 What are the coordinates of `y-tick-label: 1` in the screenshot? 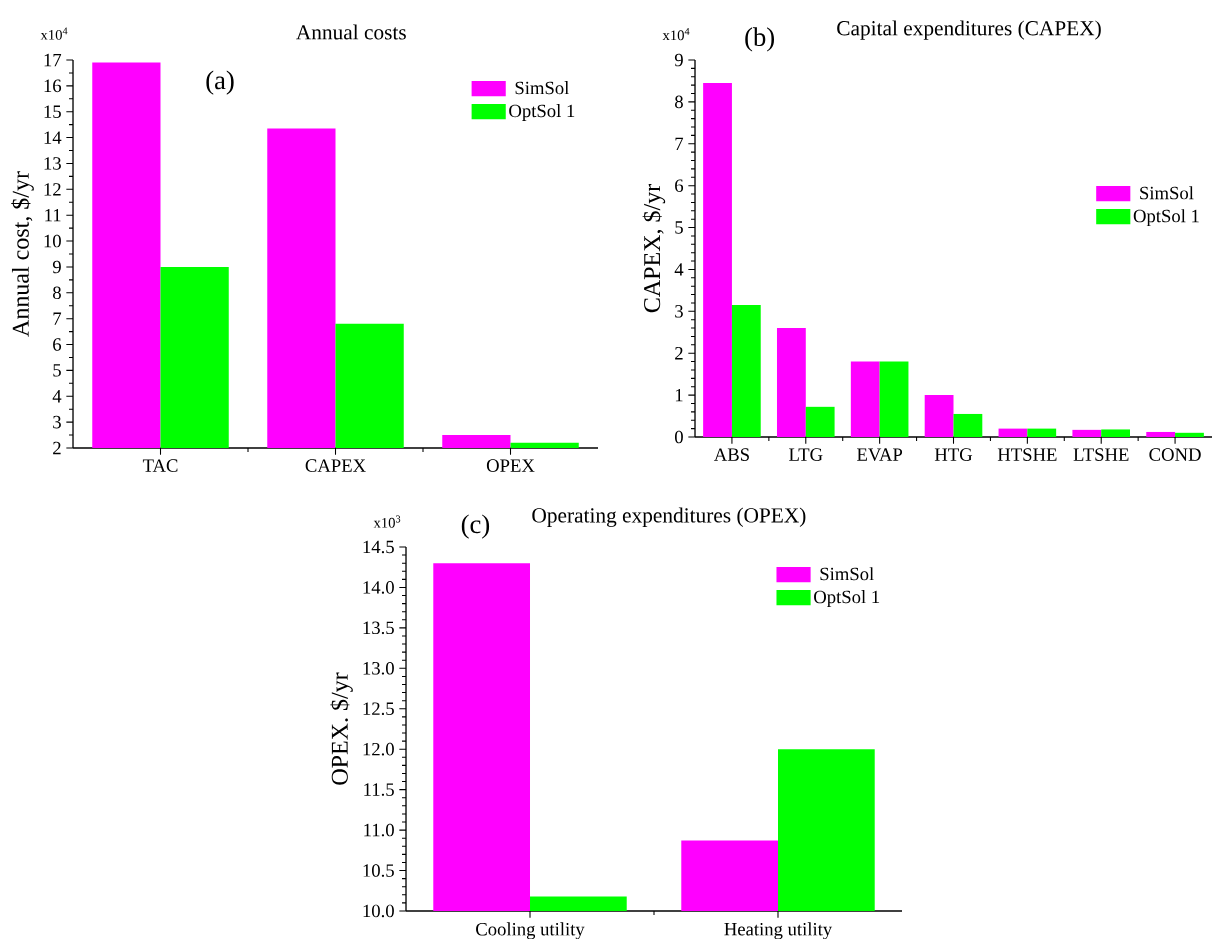 It's located at (679, 395).